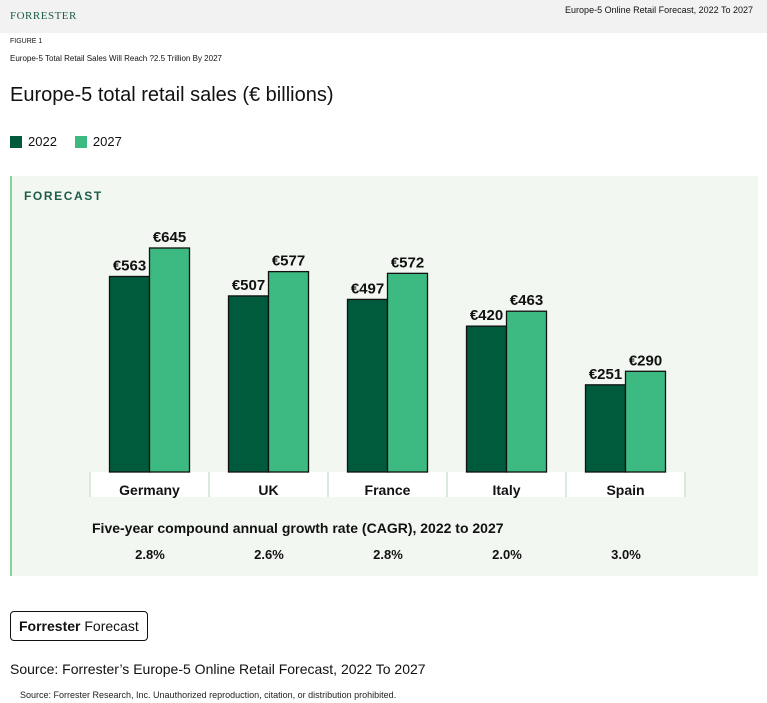 The image size is (767, 703). I want to click on bar-italy-2027, so click(526, 391).